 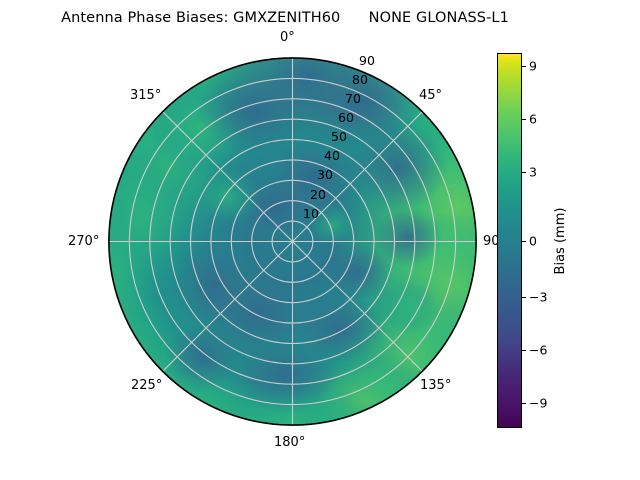 I want to click on radial-tick-label-30: 30, so click(x=325, y=174).